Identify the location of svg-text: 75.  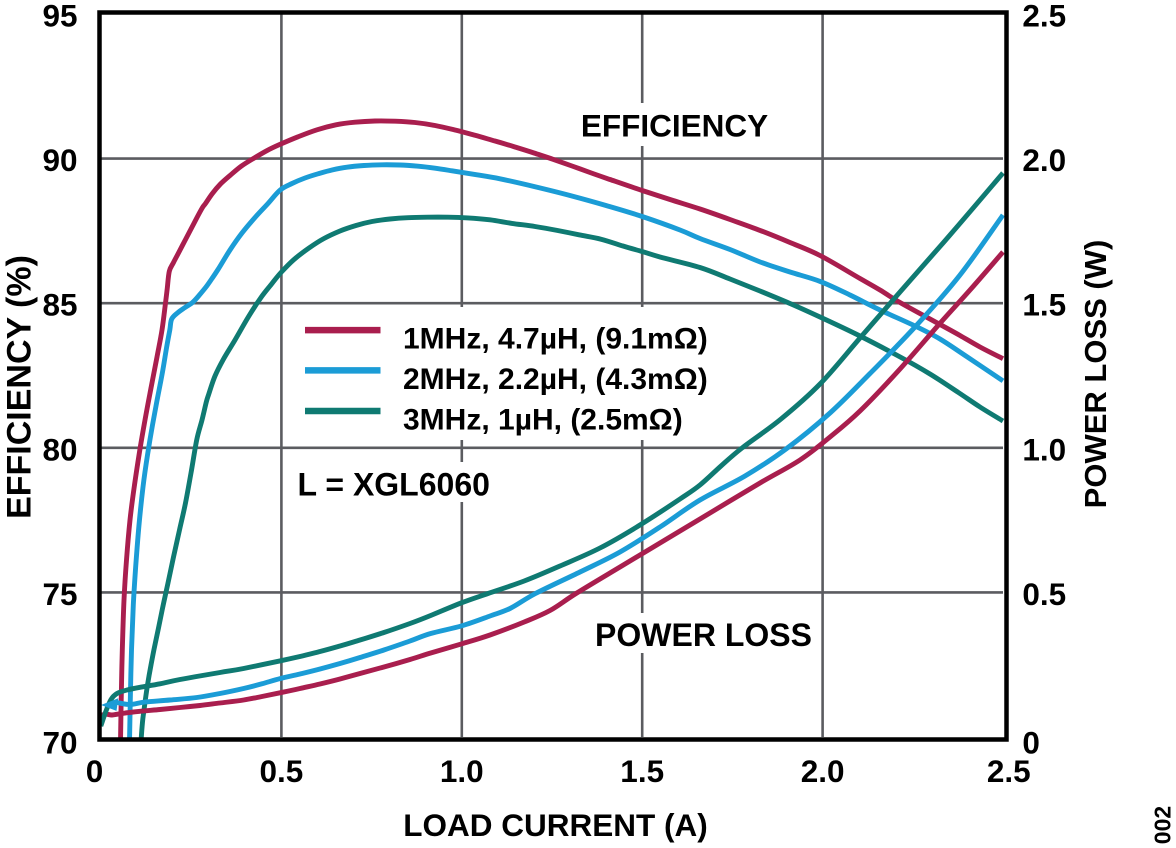
(59, 594).